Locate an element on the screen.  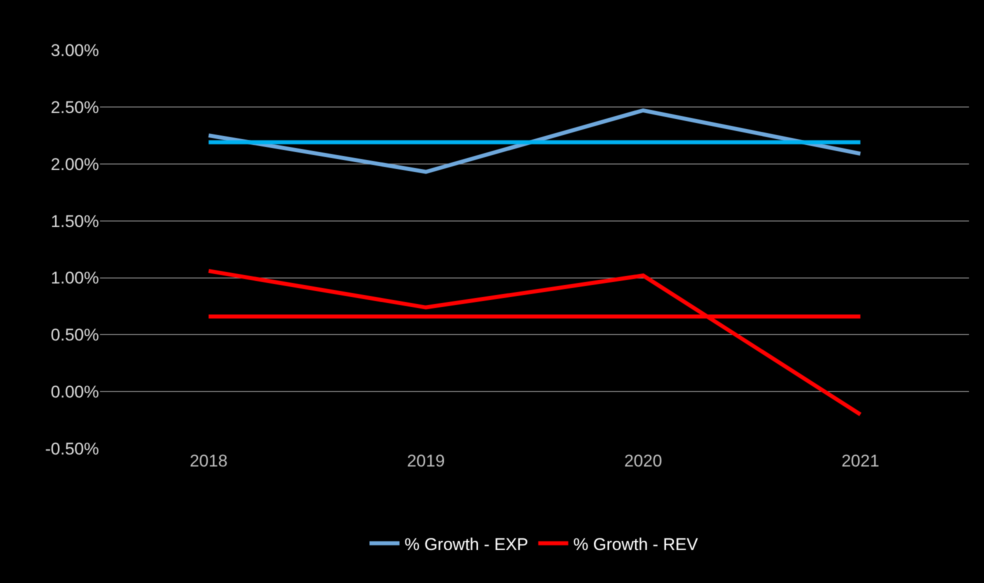
line-series is located at coordinates (534, 141).